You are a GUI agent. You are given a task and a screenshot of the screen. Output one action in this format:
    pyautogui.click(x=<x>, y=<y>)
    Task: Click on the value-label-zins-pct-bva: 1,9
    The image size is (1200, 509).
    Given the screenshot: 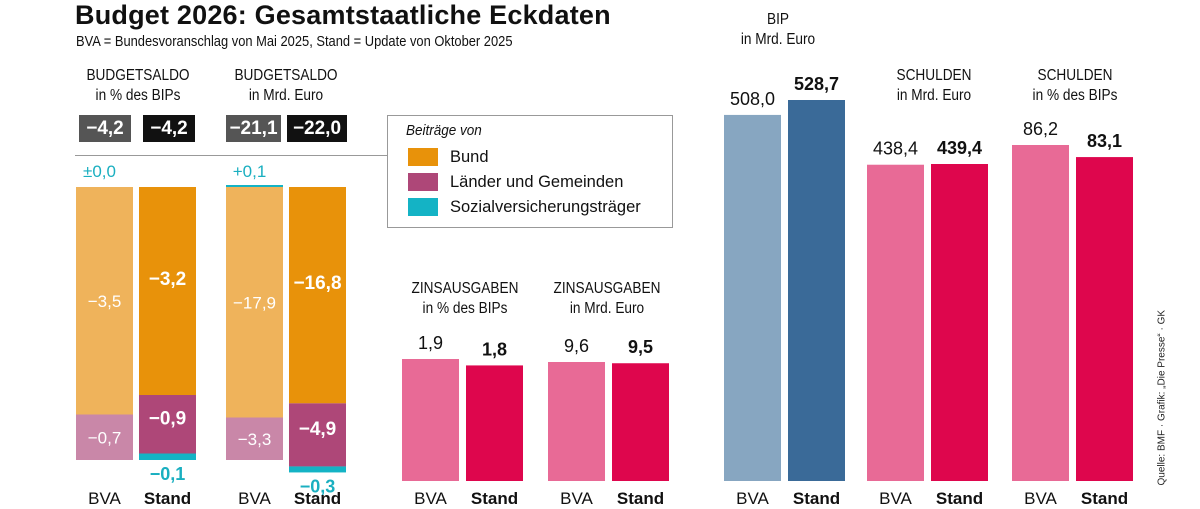 What is the action you would take?
    pyautogui.click(x=430, y=343)
    